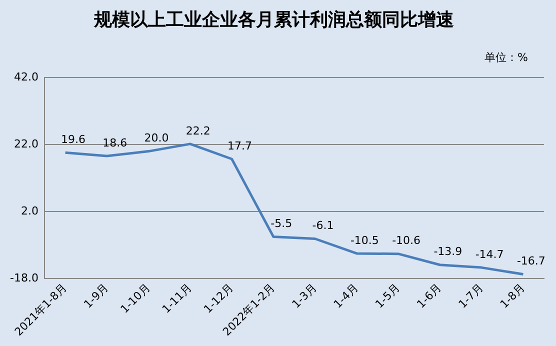  I want to click on y-tick-label: 2.0, so click(29, 211).